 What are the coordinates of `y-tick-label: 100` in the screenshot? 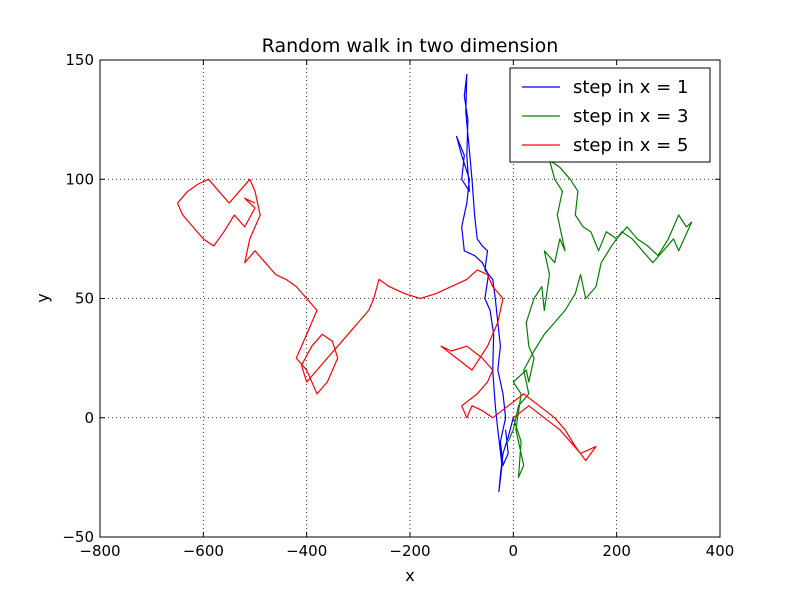 It's located at (79, 179).